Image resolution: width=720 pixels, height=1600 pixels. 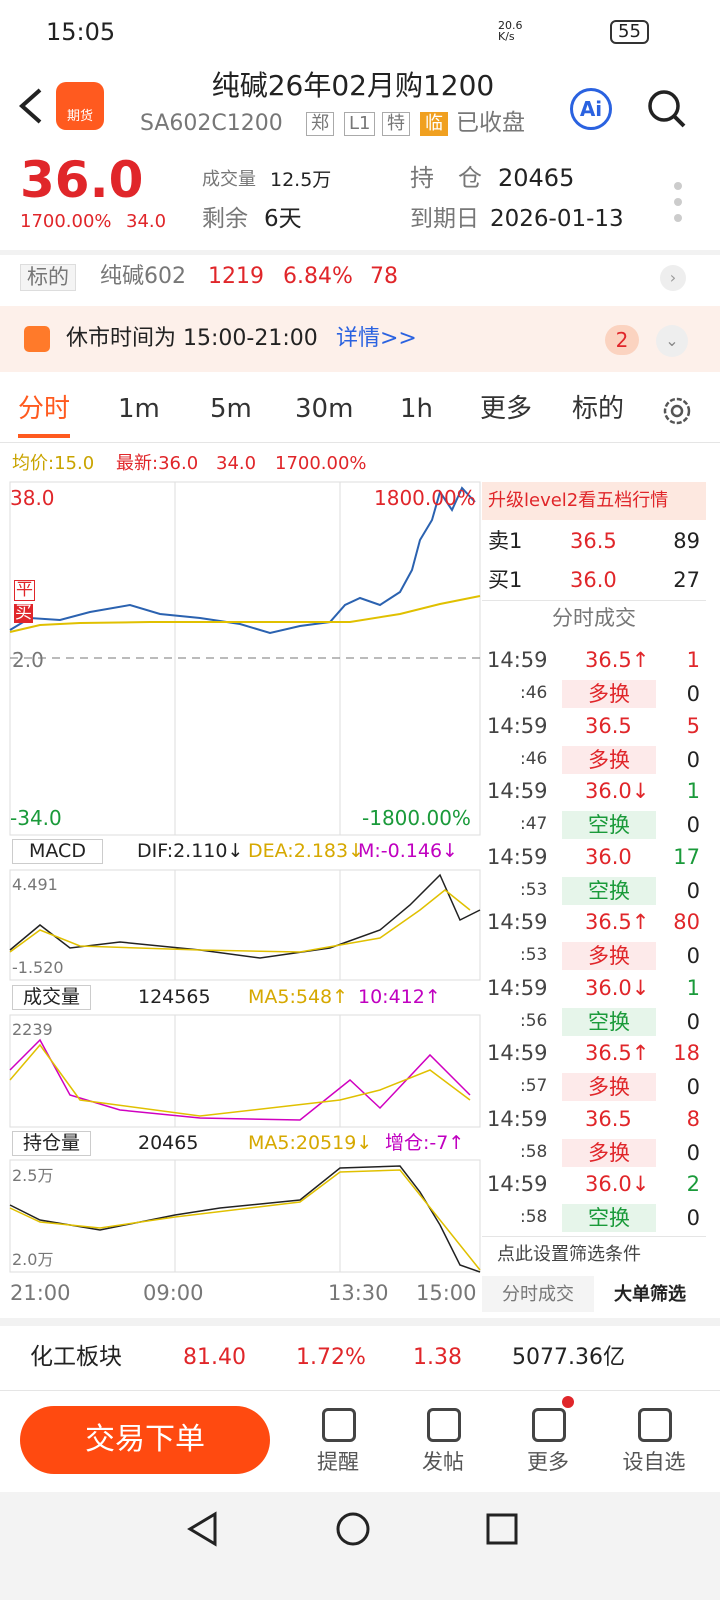 I want to click on underlying-change: 78, so click(x=384, y=276).